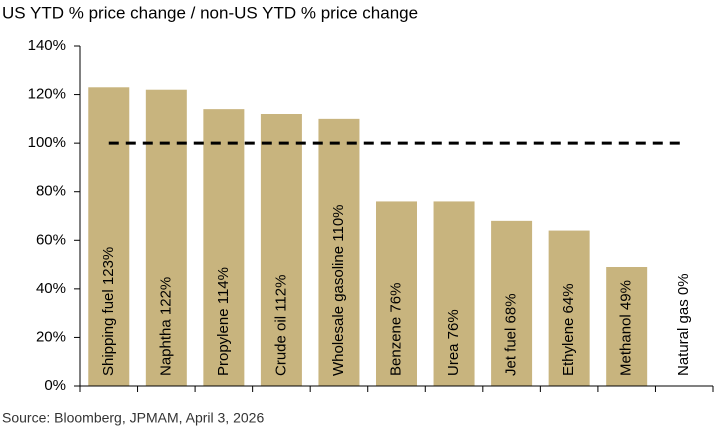 Image resolution: width=723 pixels, height=427 pixels. I want to click on category-label: Urea, so click(453, 359).